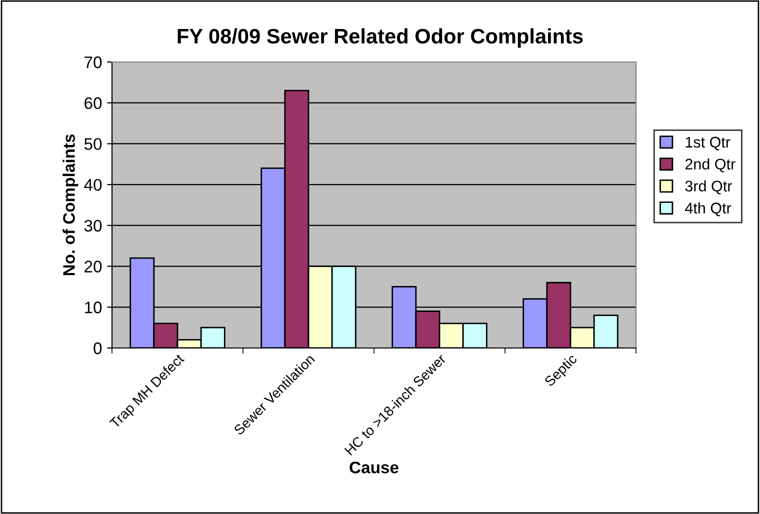  Describe the element at coordinates (70, 205) in the screenshot. I see `y-axis-title: No. of Complaints` at that location.